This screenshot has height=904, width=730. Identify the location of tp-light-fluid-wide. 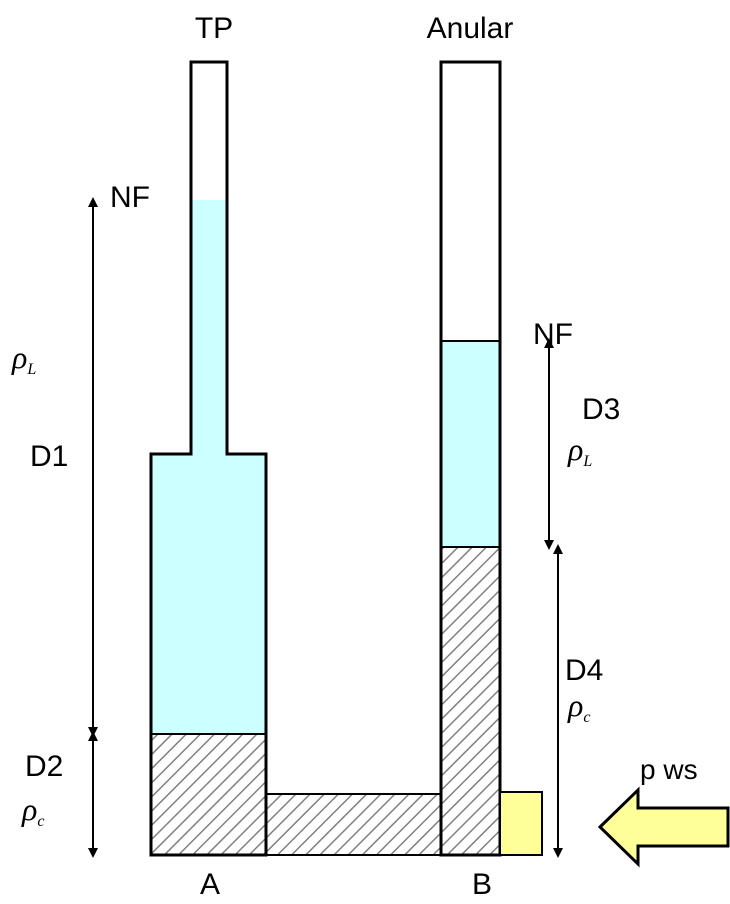
(208, 594).